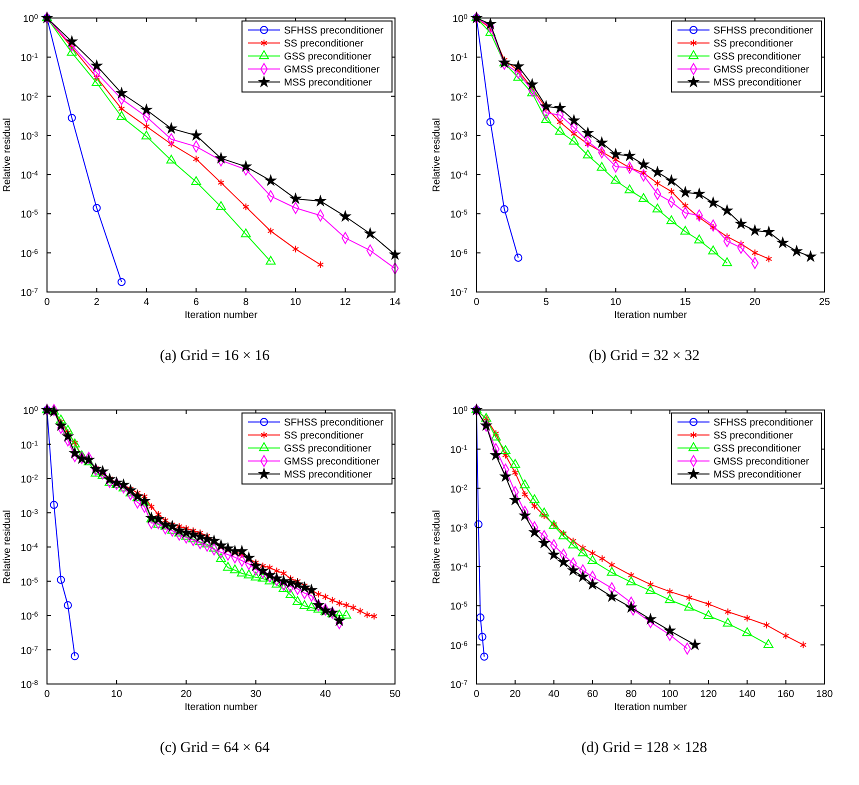 This screenshot has height=785, width=859. Describe the element at coordinates (644, 356) in the screenshot. I see `text: (b) Grid = 32 × 32` at that location.